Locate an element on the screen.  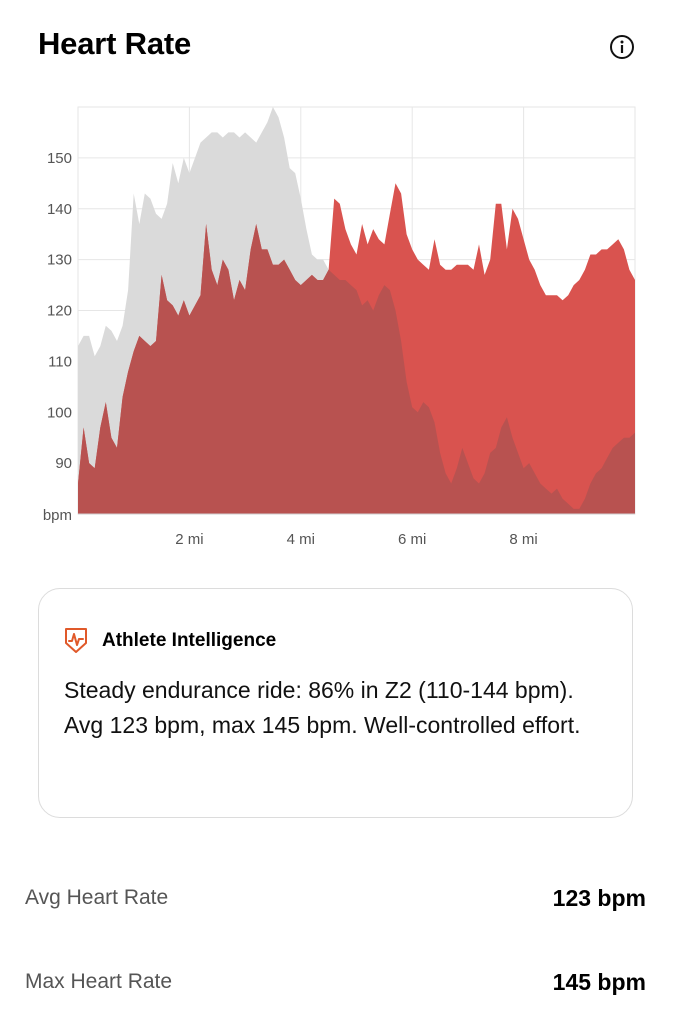
y-axis-unit-label: bpm is located at coordinates (57, 515).